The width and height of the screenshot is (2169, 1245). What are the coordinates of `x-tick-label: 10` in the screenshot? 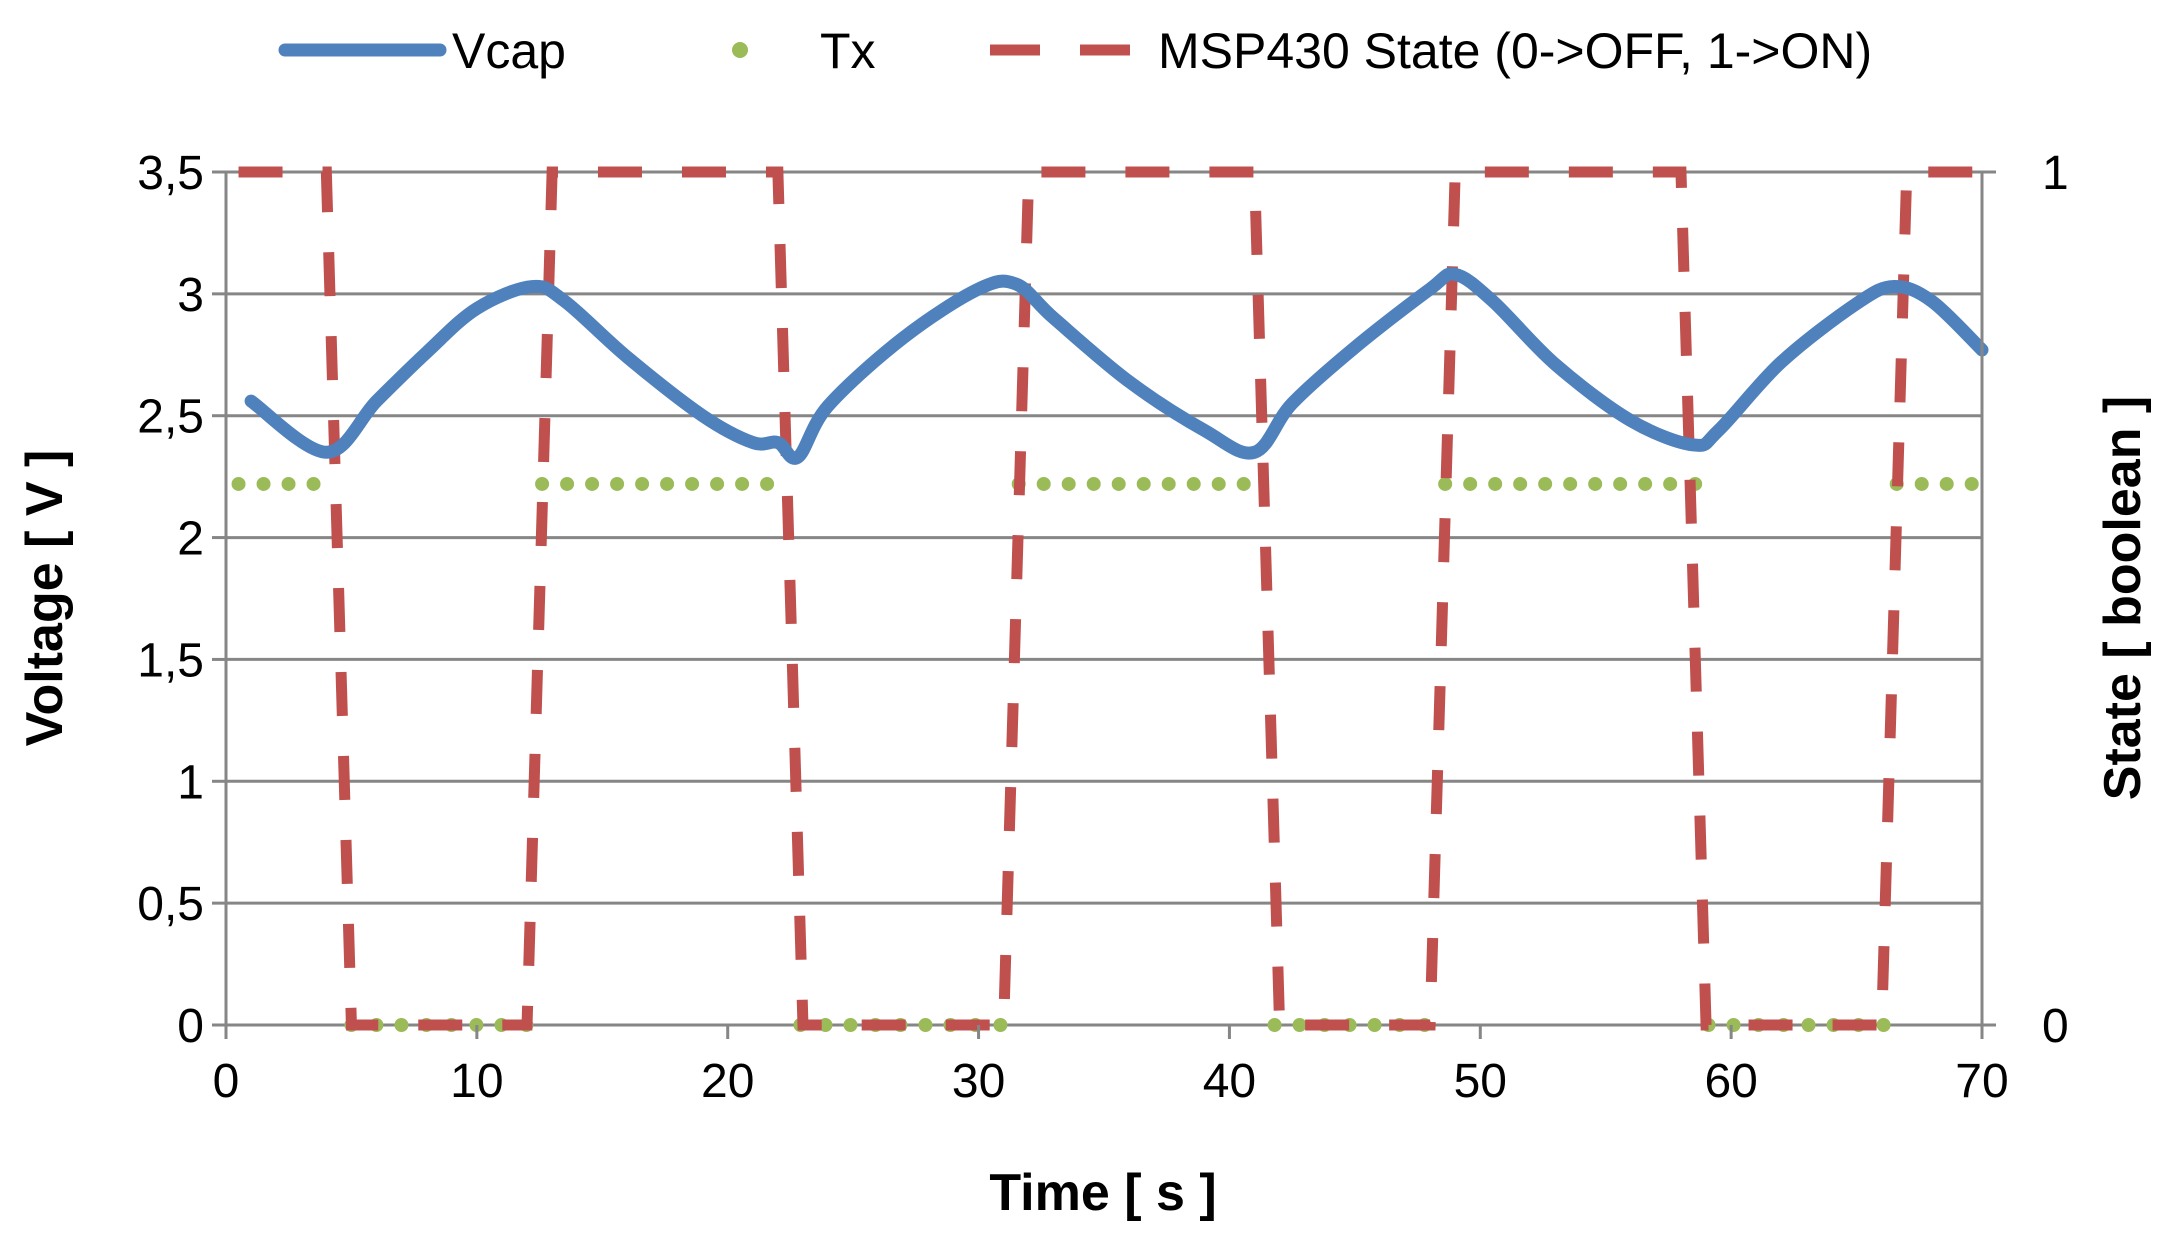 It's located at (476, 1081).